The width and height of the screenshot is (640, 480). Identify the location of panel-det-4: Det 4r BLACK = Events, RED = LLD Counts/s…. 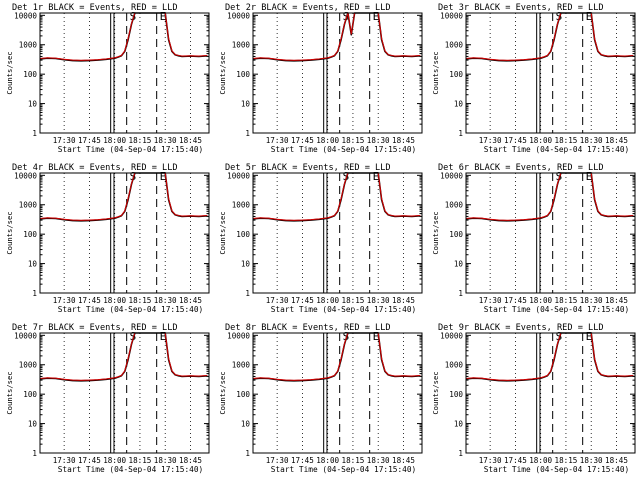
(107, 238).